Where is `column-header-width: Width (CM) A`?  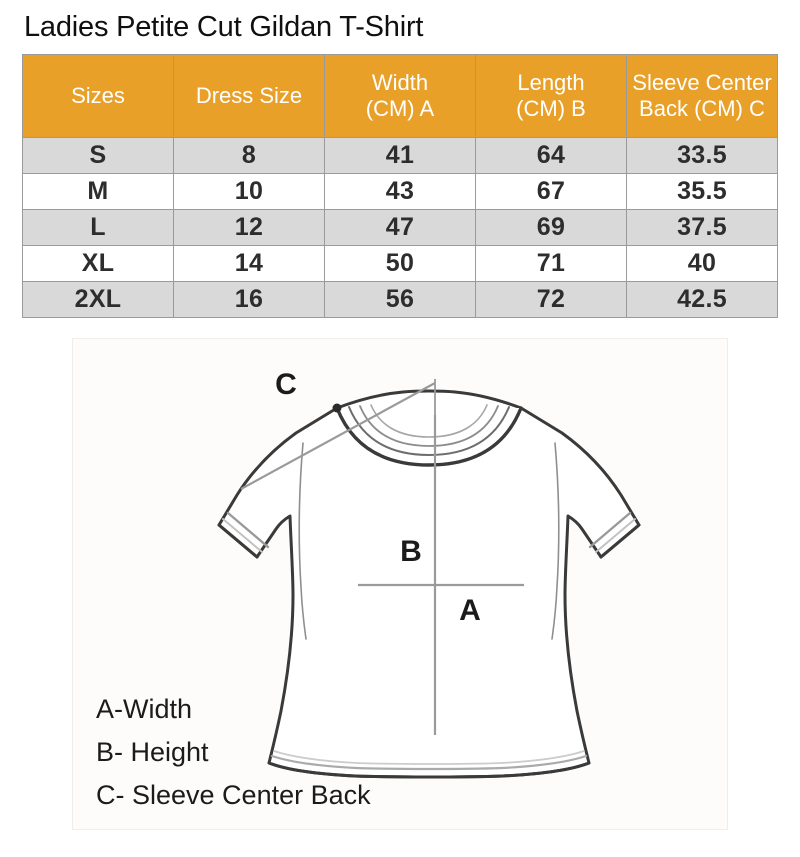 column-header-width: Width (CM) A is located at coordinates (400, 96).